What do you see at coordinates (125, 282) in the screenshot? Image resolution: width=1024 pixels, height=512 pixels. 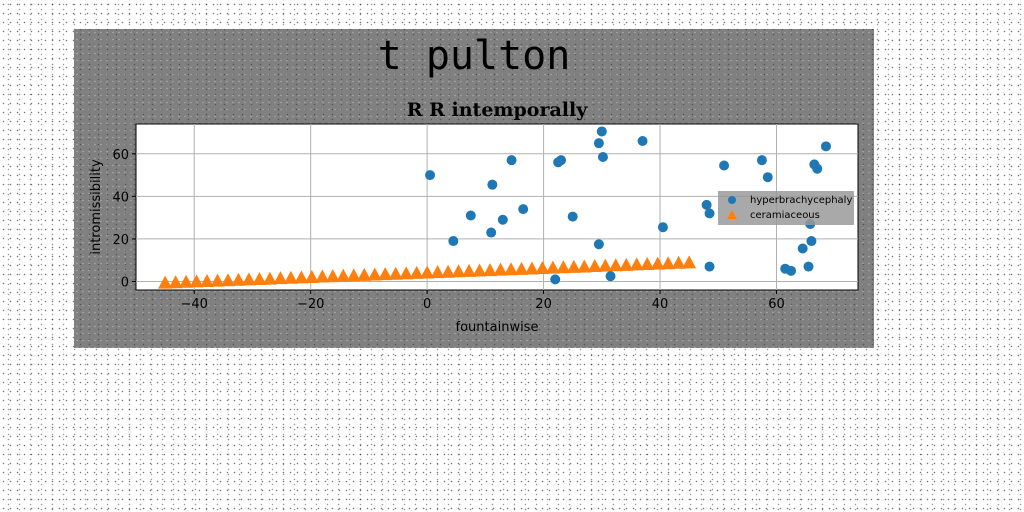 I see `y-tick-label: 0` at bounding box center [125, 282].